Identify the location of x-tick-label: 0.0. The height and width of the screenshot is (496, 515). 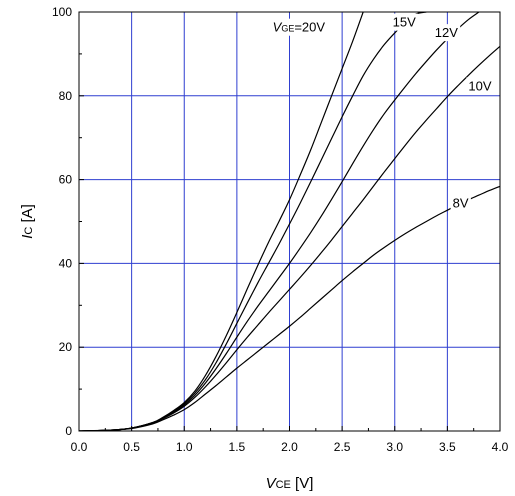
(79, 447).